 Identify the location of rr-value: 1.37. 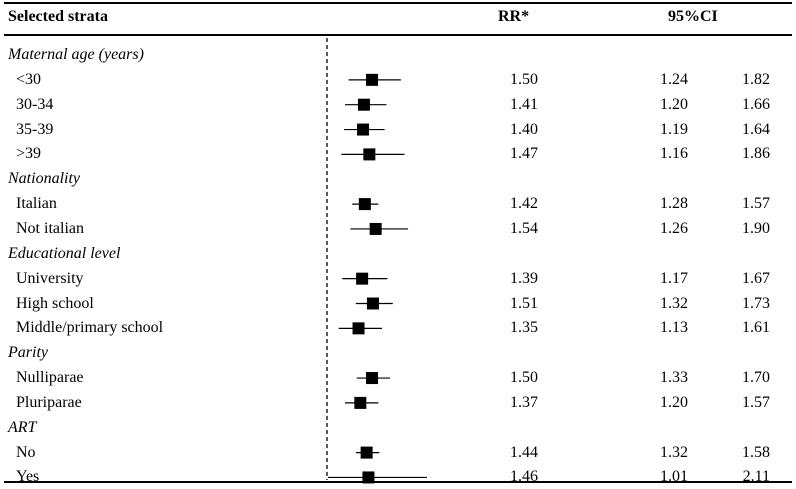
(524, 402).